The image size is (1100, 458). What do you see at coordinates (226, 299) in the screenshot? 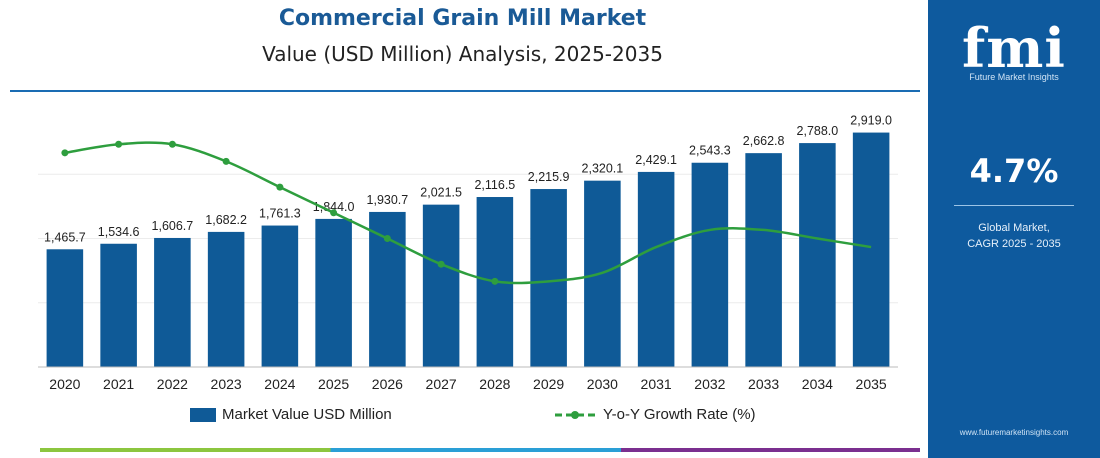
I see `bar-2023` at bounding box center [226, 299].